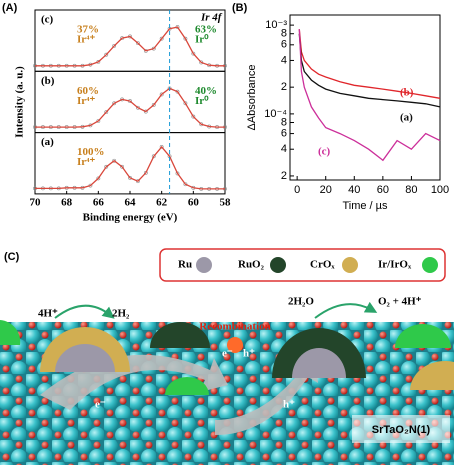 The image size is (454, 465). Describe the element at coordinates (47, 142) in the screenshot. I see `subplot-label: (a)` at that location.